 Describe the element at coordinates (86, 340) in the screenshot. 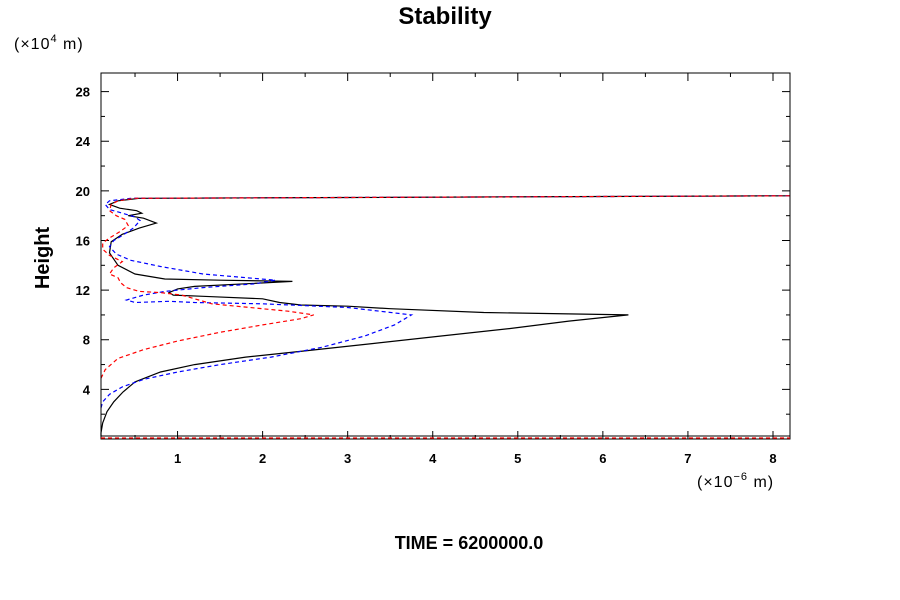

I see `y-tick-label: 8` at that location.